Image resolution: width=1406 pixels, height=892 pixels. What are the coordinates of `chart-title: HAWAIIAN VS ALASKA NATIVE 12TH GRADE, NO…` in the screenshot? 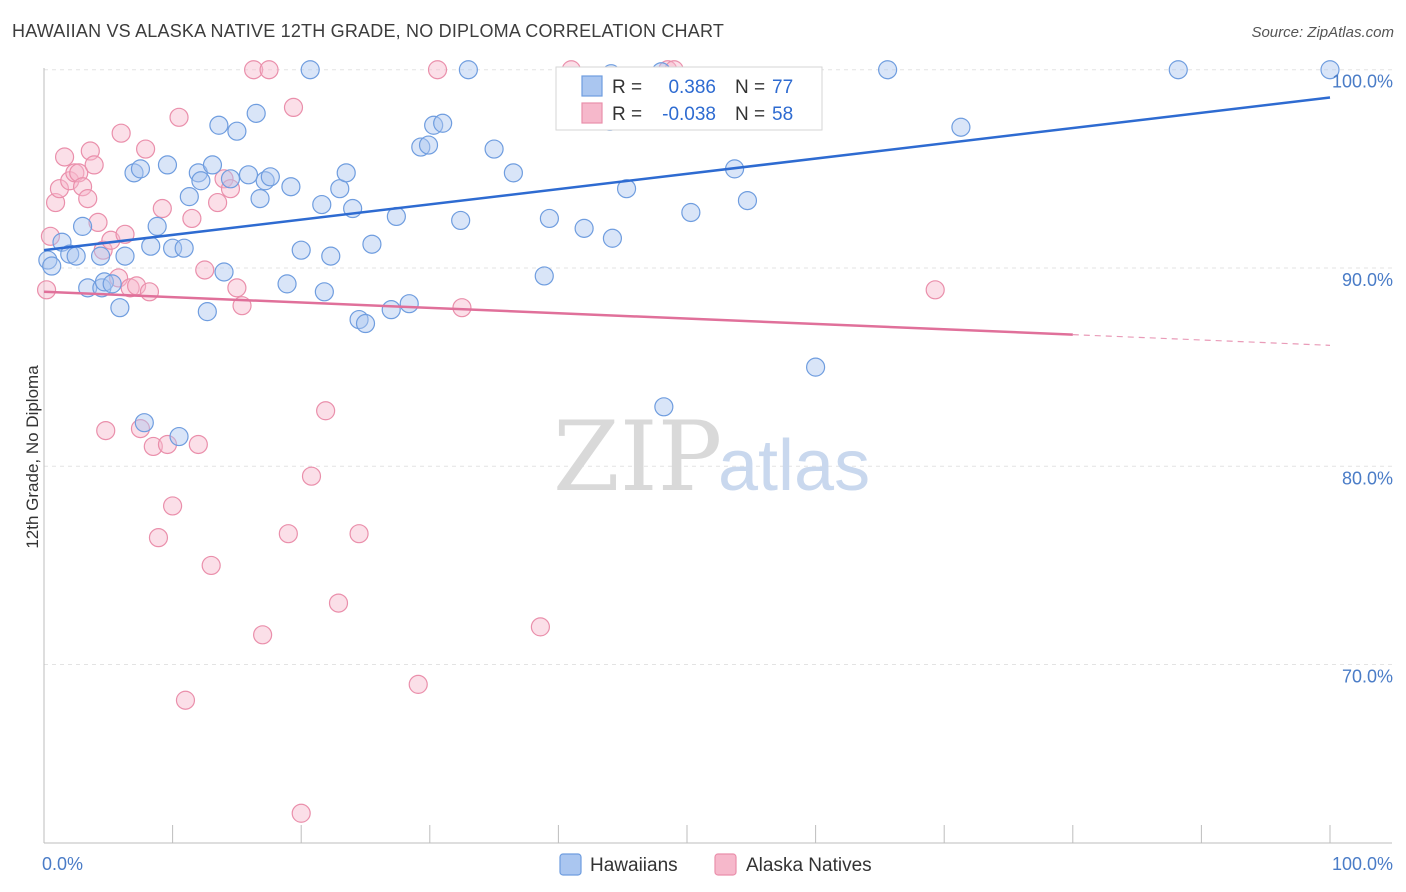 It's located at (368, 31).